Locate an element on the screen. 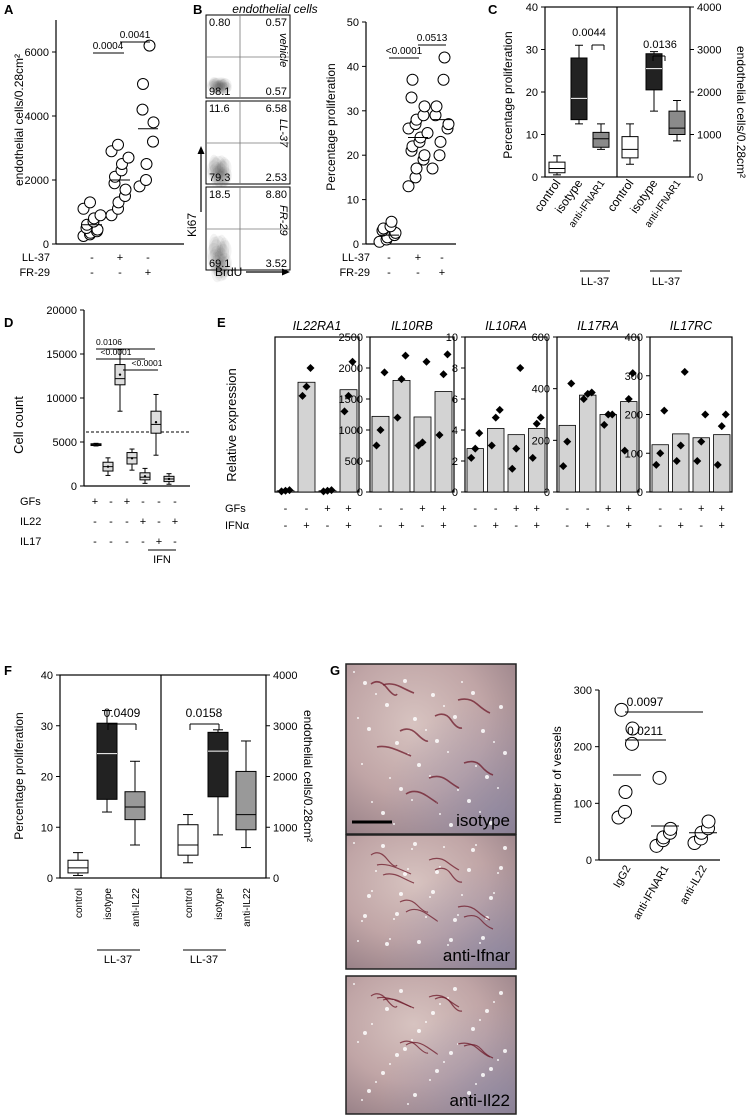 This screenshot has height=1119, width=754. panel-e-y-tick-label: 2500 is located at coordinates (351, 338).